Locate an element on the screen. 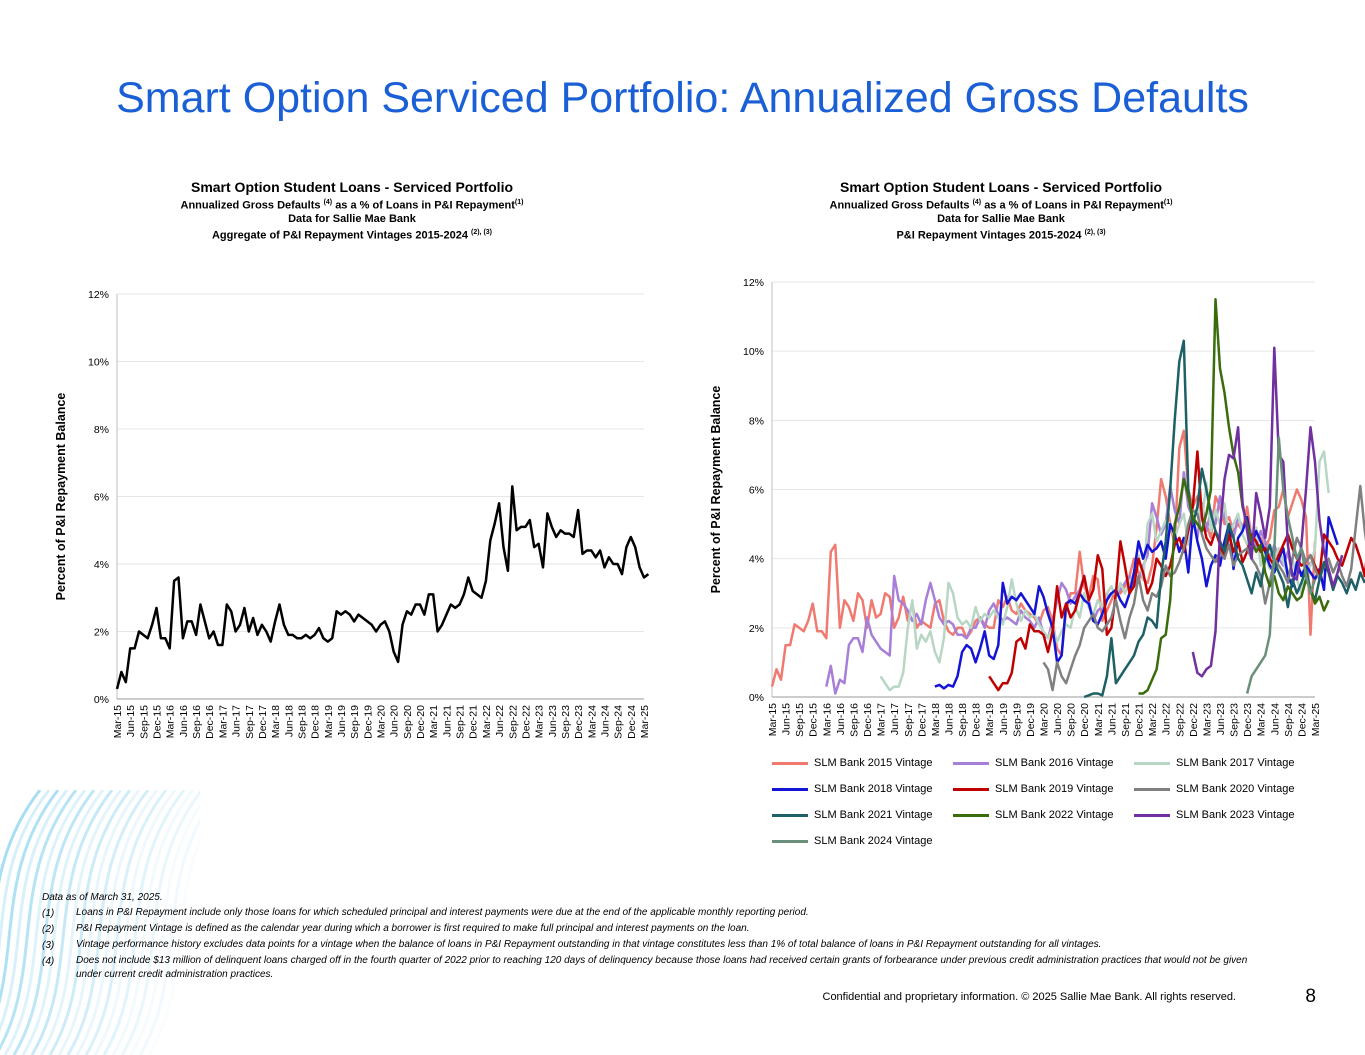  y-tick-label: 0% is located at coordinates (101, 700).